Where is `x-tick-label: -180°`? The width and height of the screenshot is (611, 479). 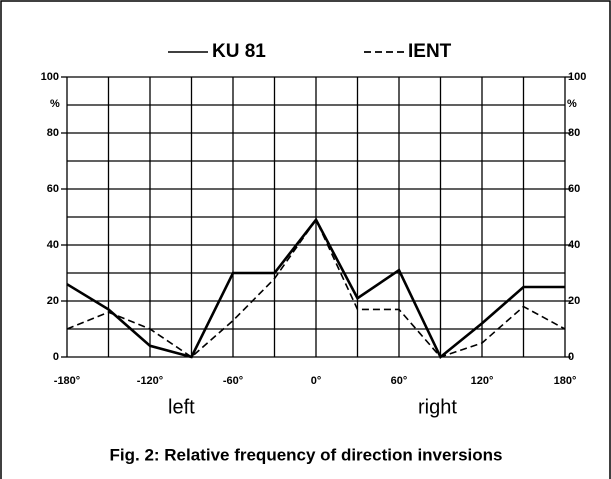
x-tick-label: -180° is located at coordinates (67, 381).